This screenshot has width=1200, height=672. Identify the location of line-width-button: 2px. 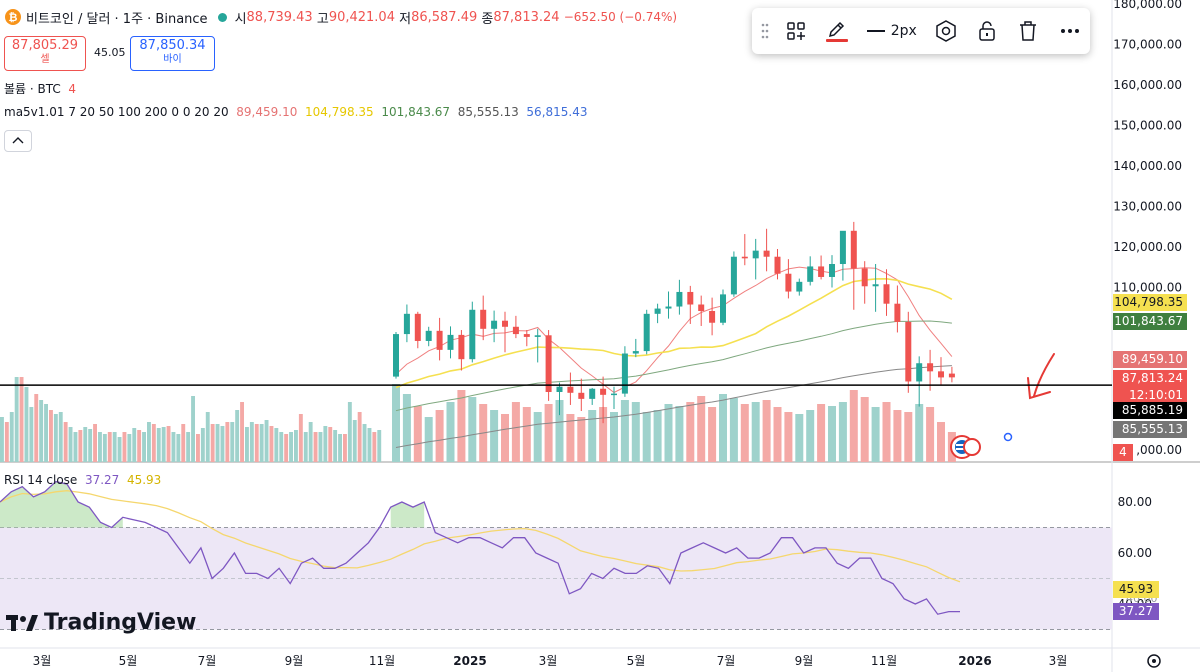
(892, 31).